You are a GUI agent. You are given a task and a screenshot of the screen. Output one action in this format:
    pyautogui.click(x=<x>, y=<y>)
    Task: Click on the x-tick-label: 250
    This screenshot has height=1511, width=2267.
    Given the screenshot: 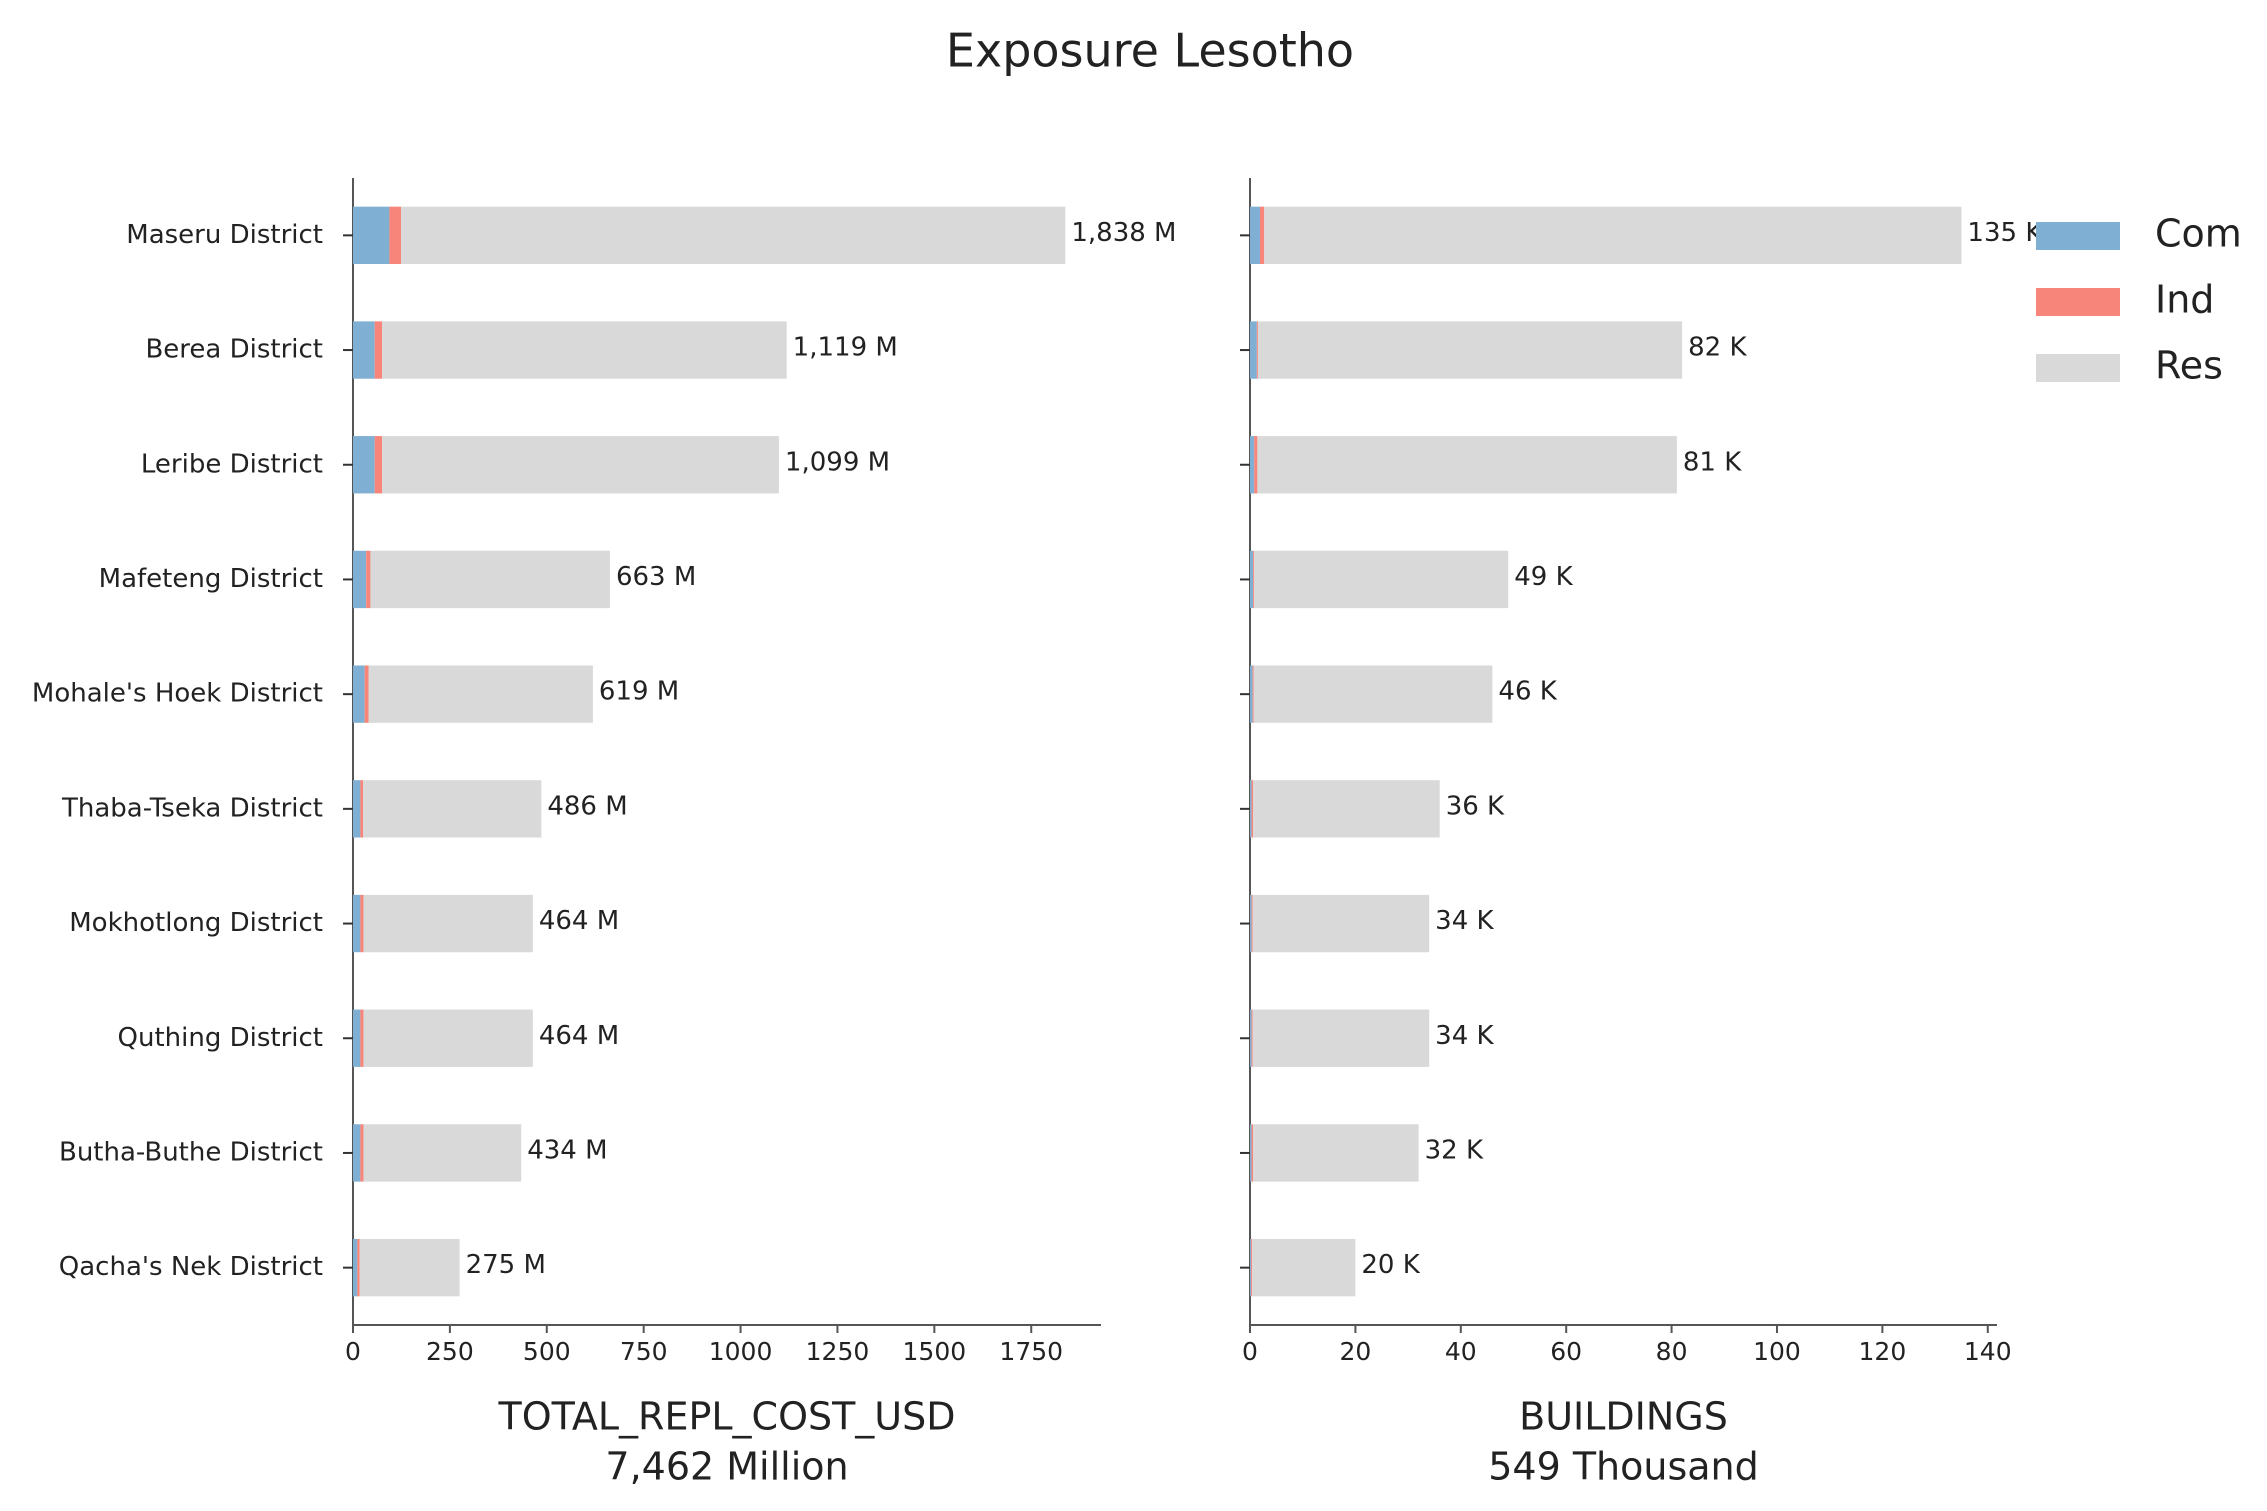 What is the action you would take?
    pyautogui.click(x=450, y=1351)
    